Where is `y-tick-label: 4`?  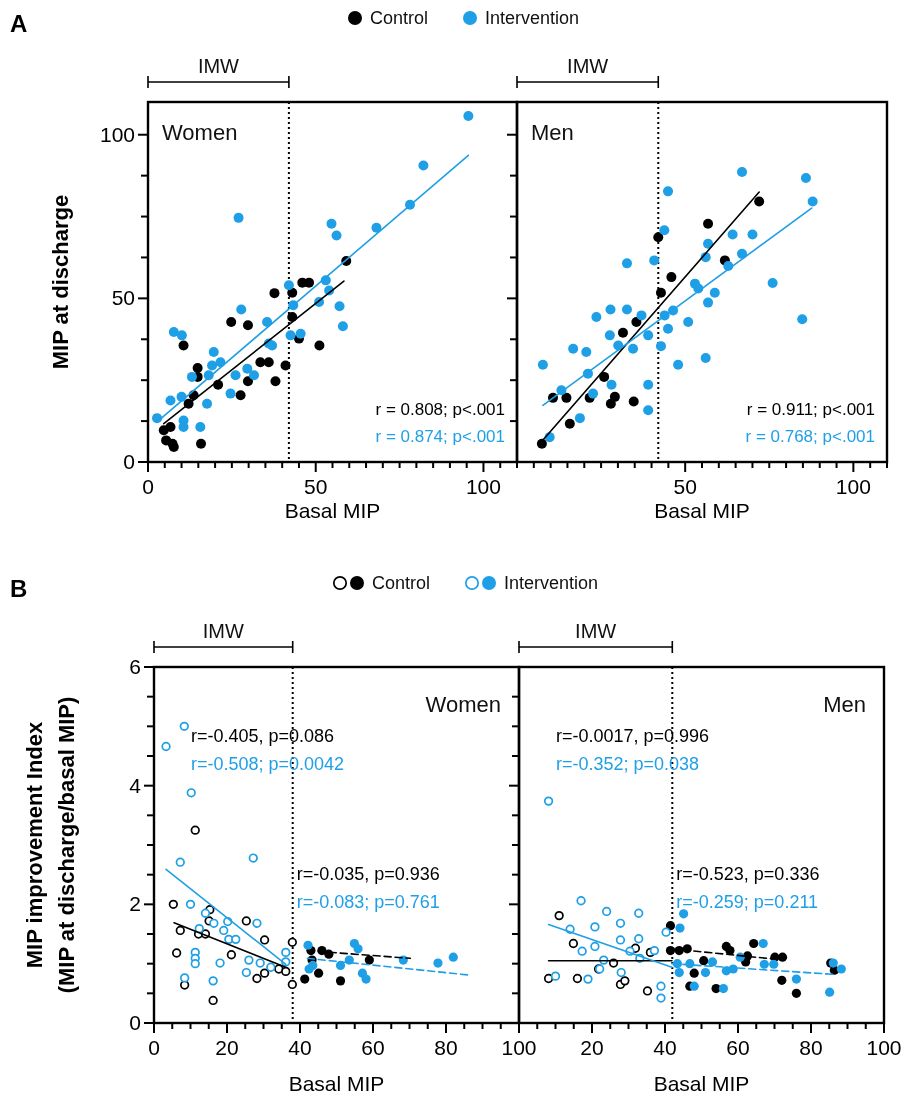 y-tick-label: 4 is located at coordinates (135, 785).